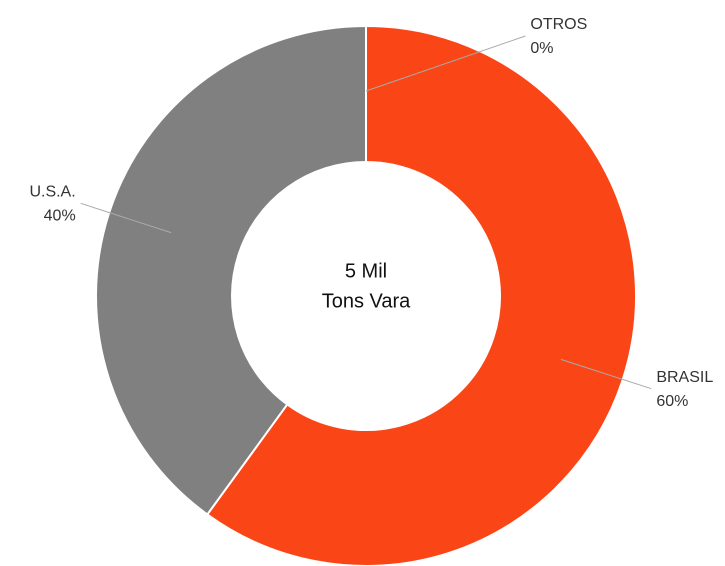 This screenshot has width=725, height=566. I want to click on value-label: 60%, so click(672, 401).